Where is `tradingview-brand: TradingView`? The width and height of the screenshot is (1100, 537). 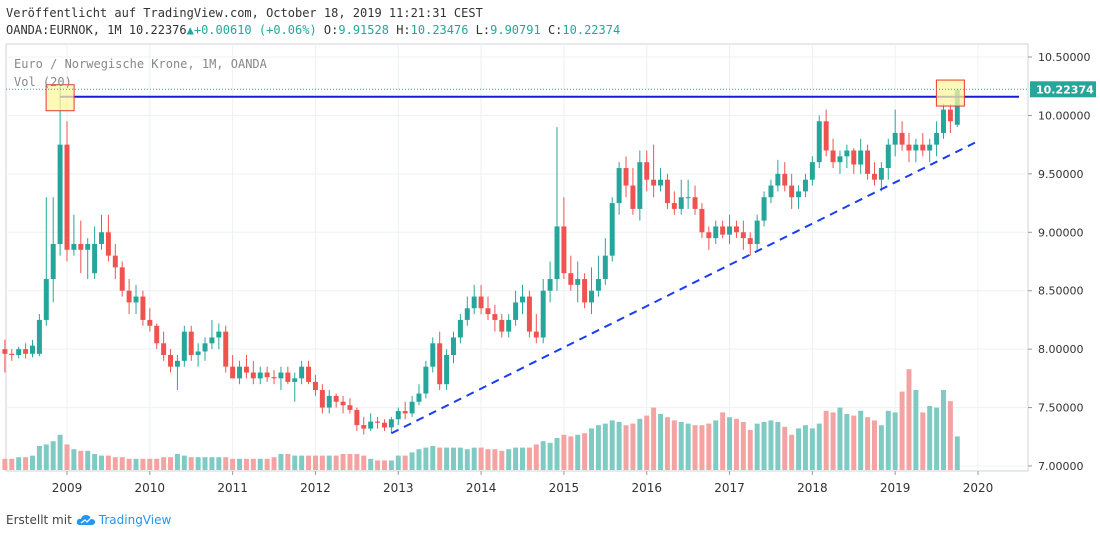
tradingview-brand: TradingView is located at coordinates (135, 520).